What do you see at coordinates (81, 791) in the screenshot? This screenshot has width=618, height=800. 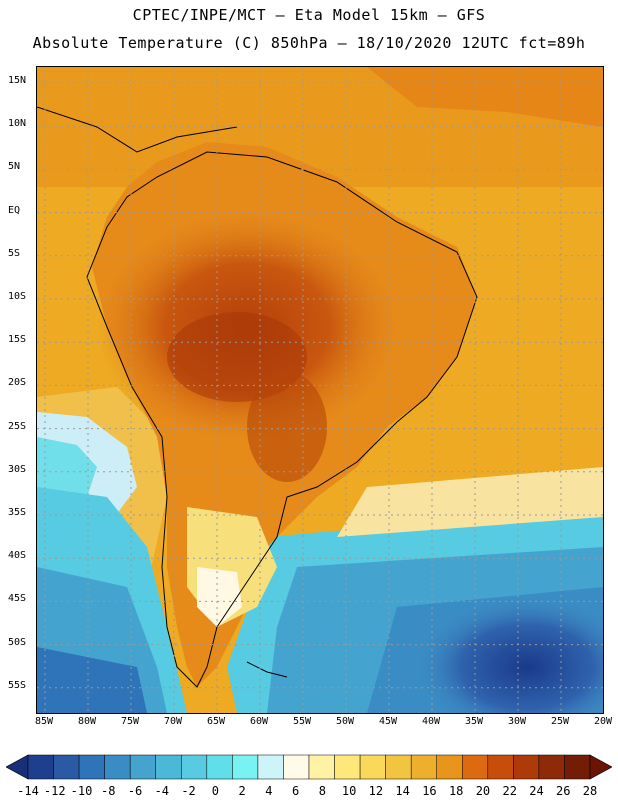 I see `colorbar-label: -10` at bounding box center [81, 791].